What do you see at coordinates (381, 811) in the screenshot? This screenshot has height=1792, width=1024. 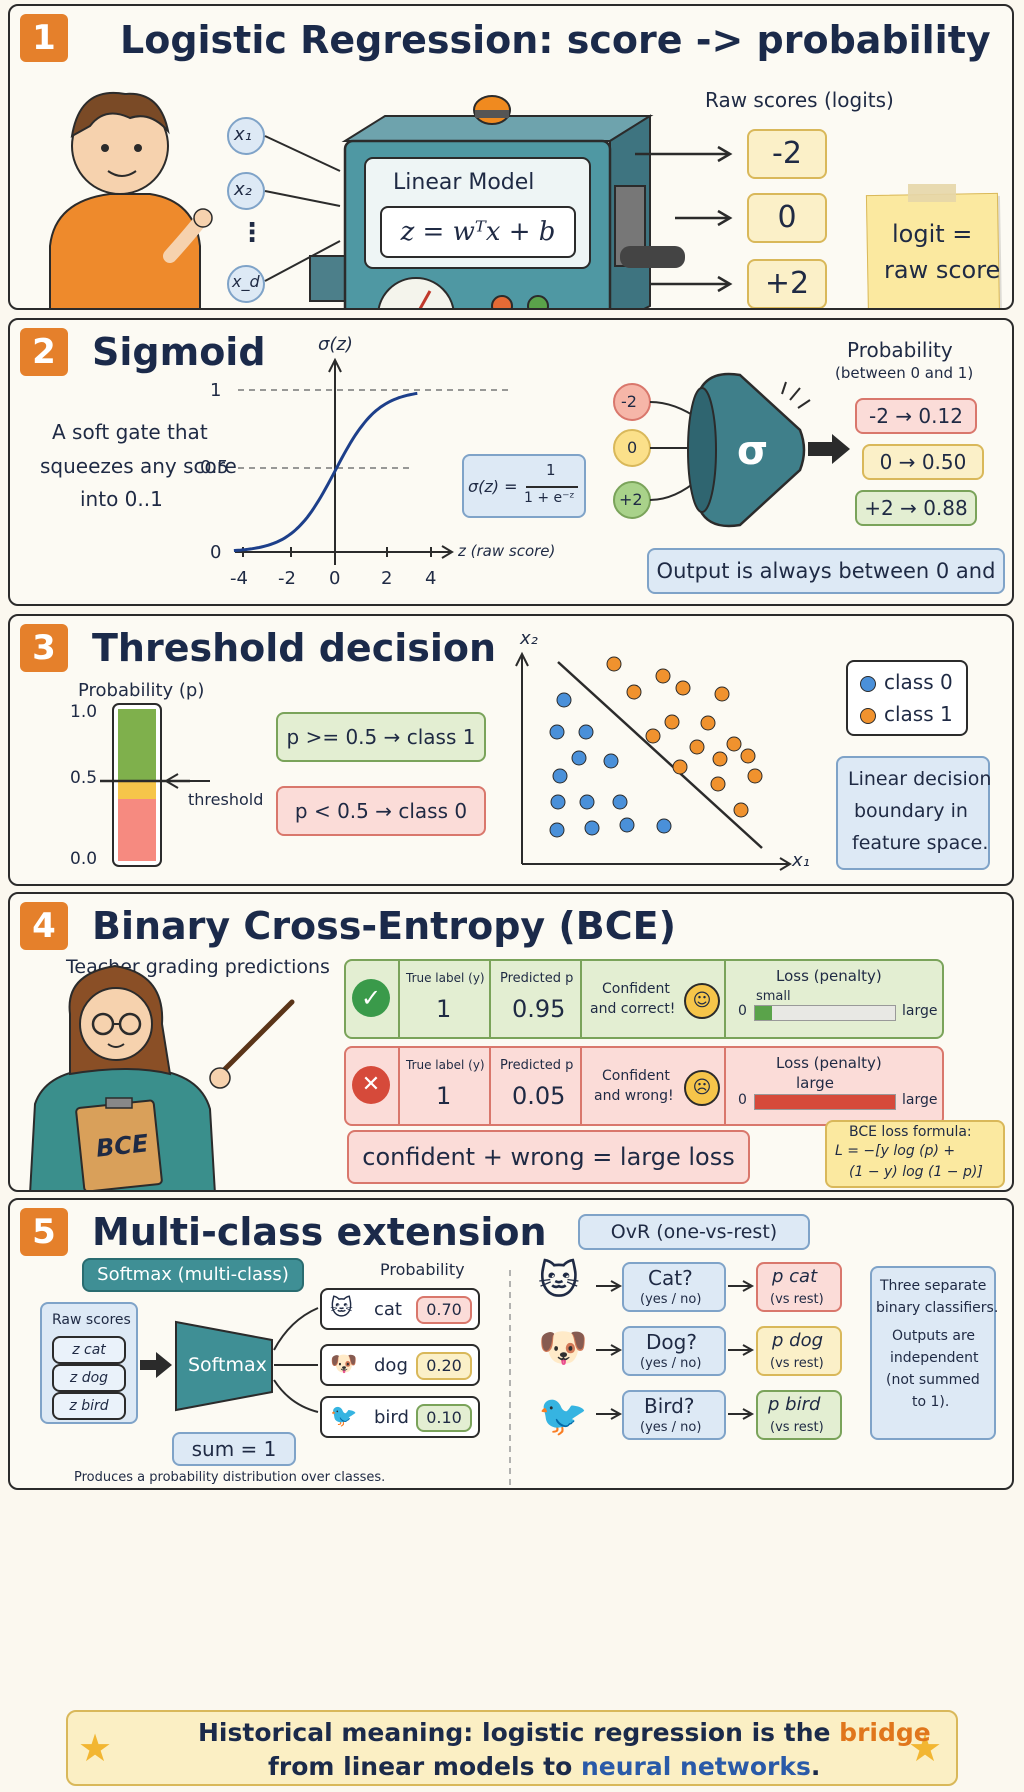 I see `rule-class0: p < 0.5 → class 0` at bounding box center [381, 811].